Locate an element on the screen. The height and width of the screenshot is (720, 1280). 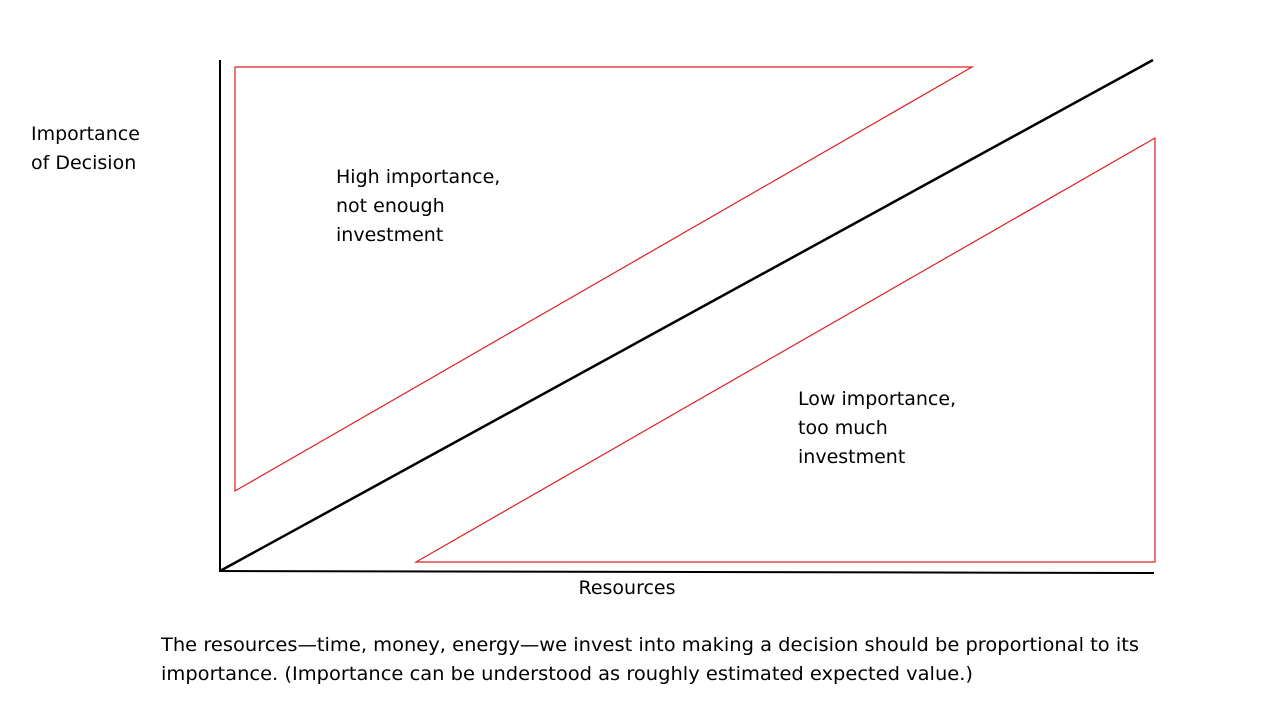
y-axis-label: of Decision is located at coordinates (83, 163).